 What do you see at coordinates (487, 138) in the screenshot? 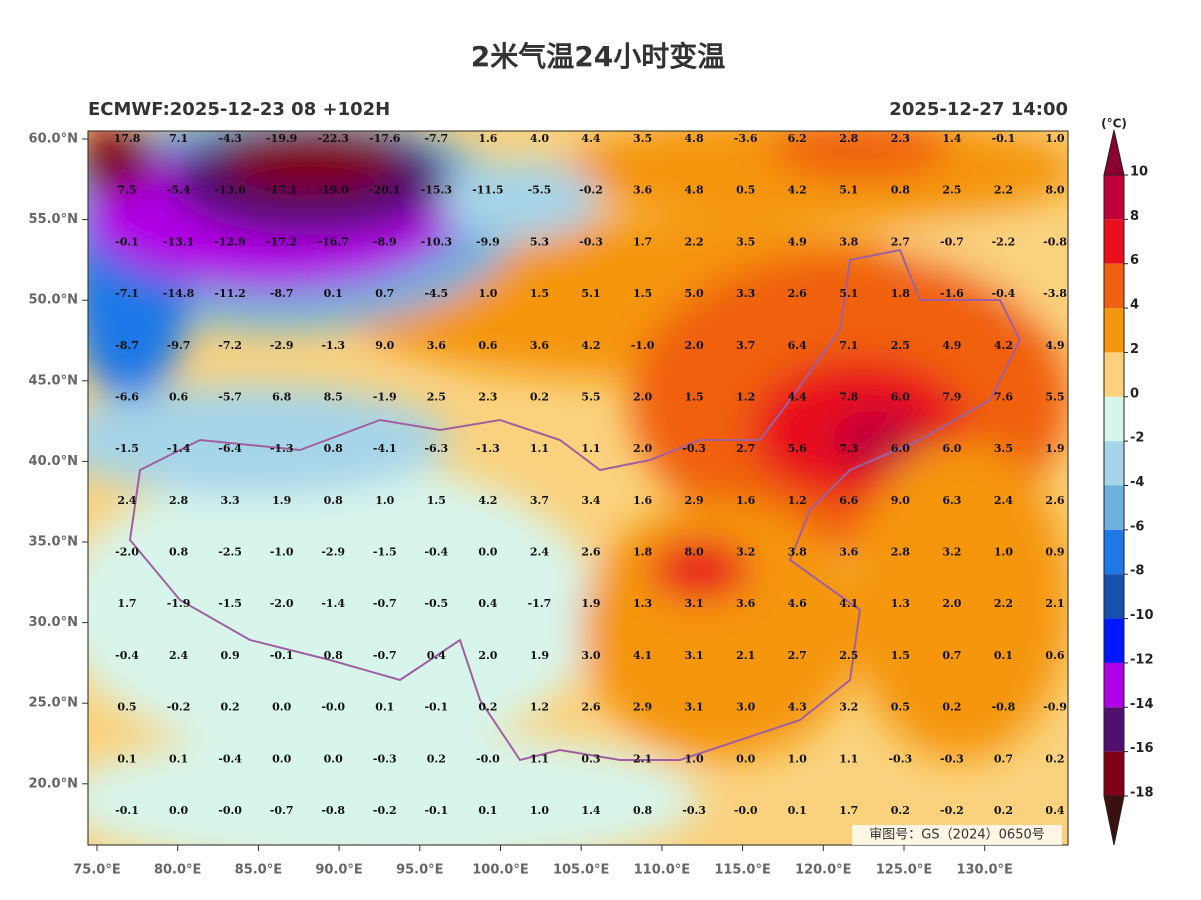
I see `grid-value: 1.6` at bounding box center [487, 138].